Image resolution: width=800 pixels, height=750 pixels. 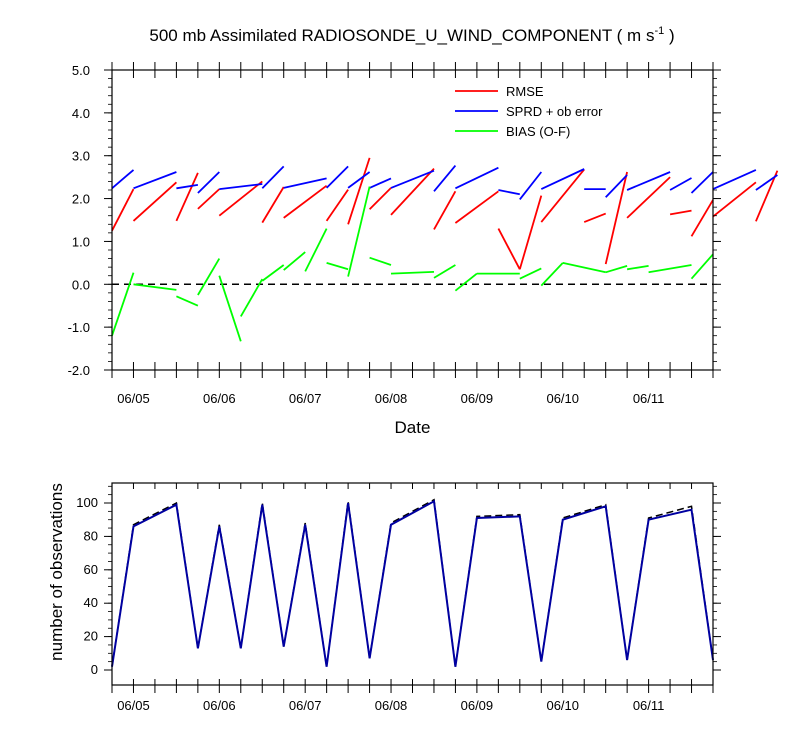 I want to click on y-tick-label: 2.0, so click(x=81, y=199).